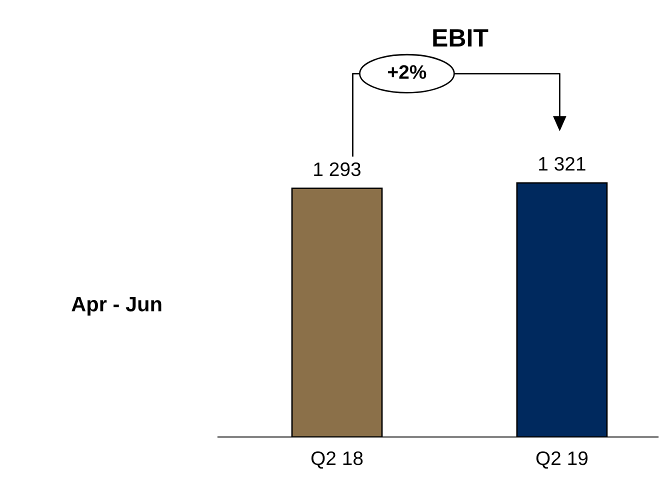  I want to click on data-label: 1 321, so click(562, 163).